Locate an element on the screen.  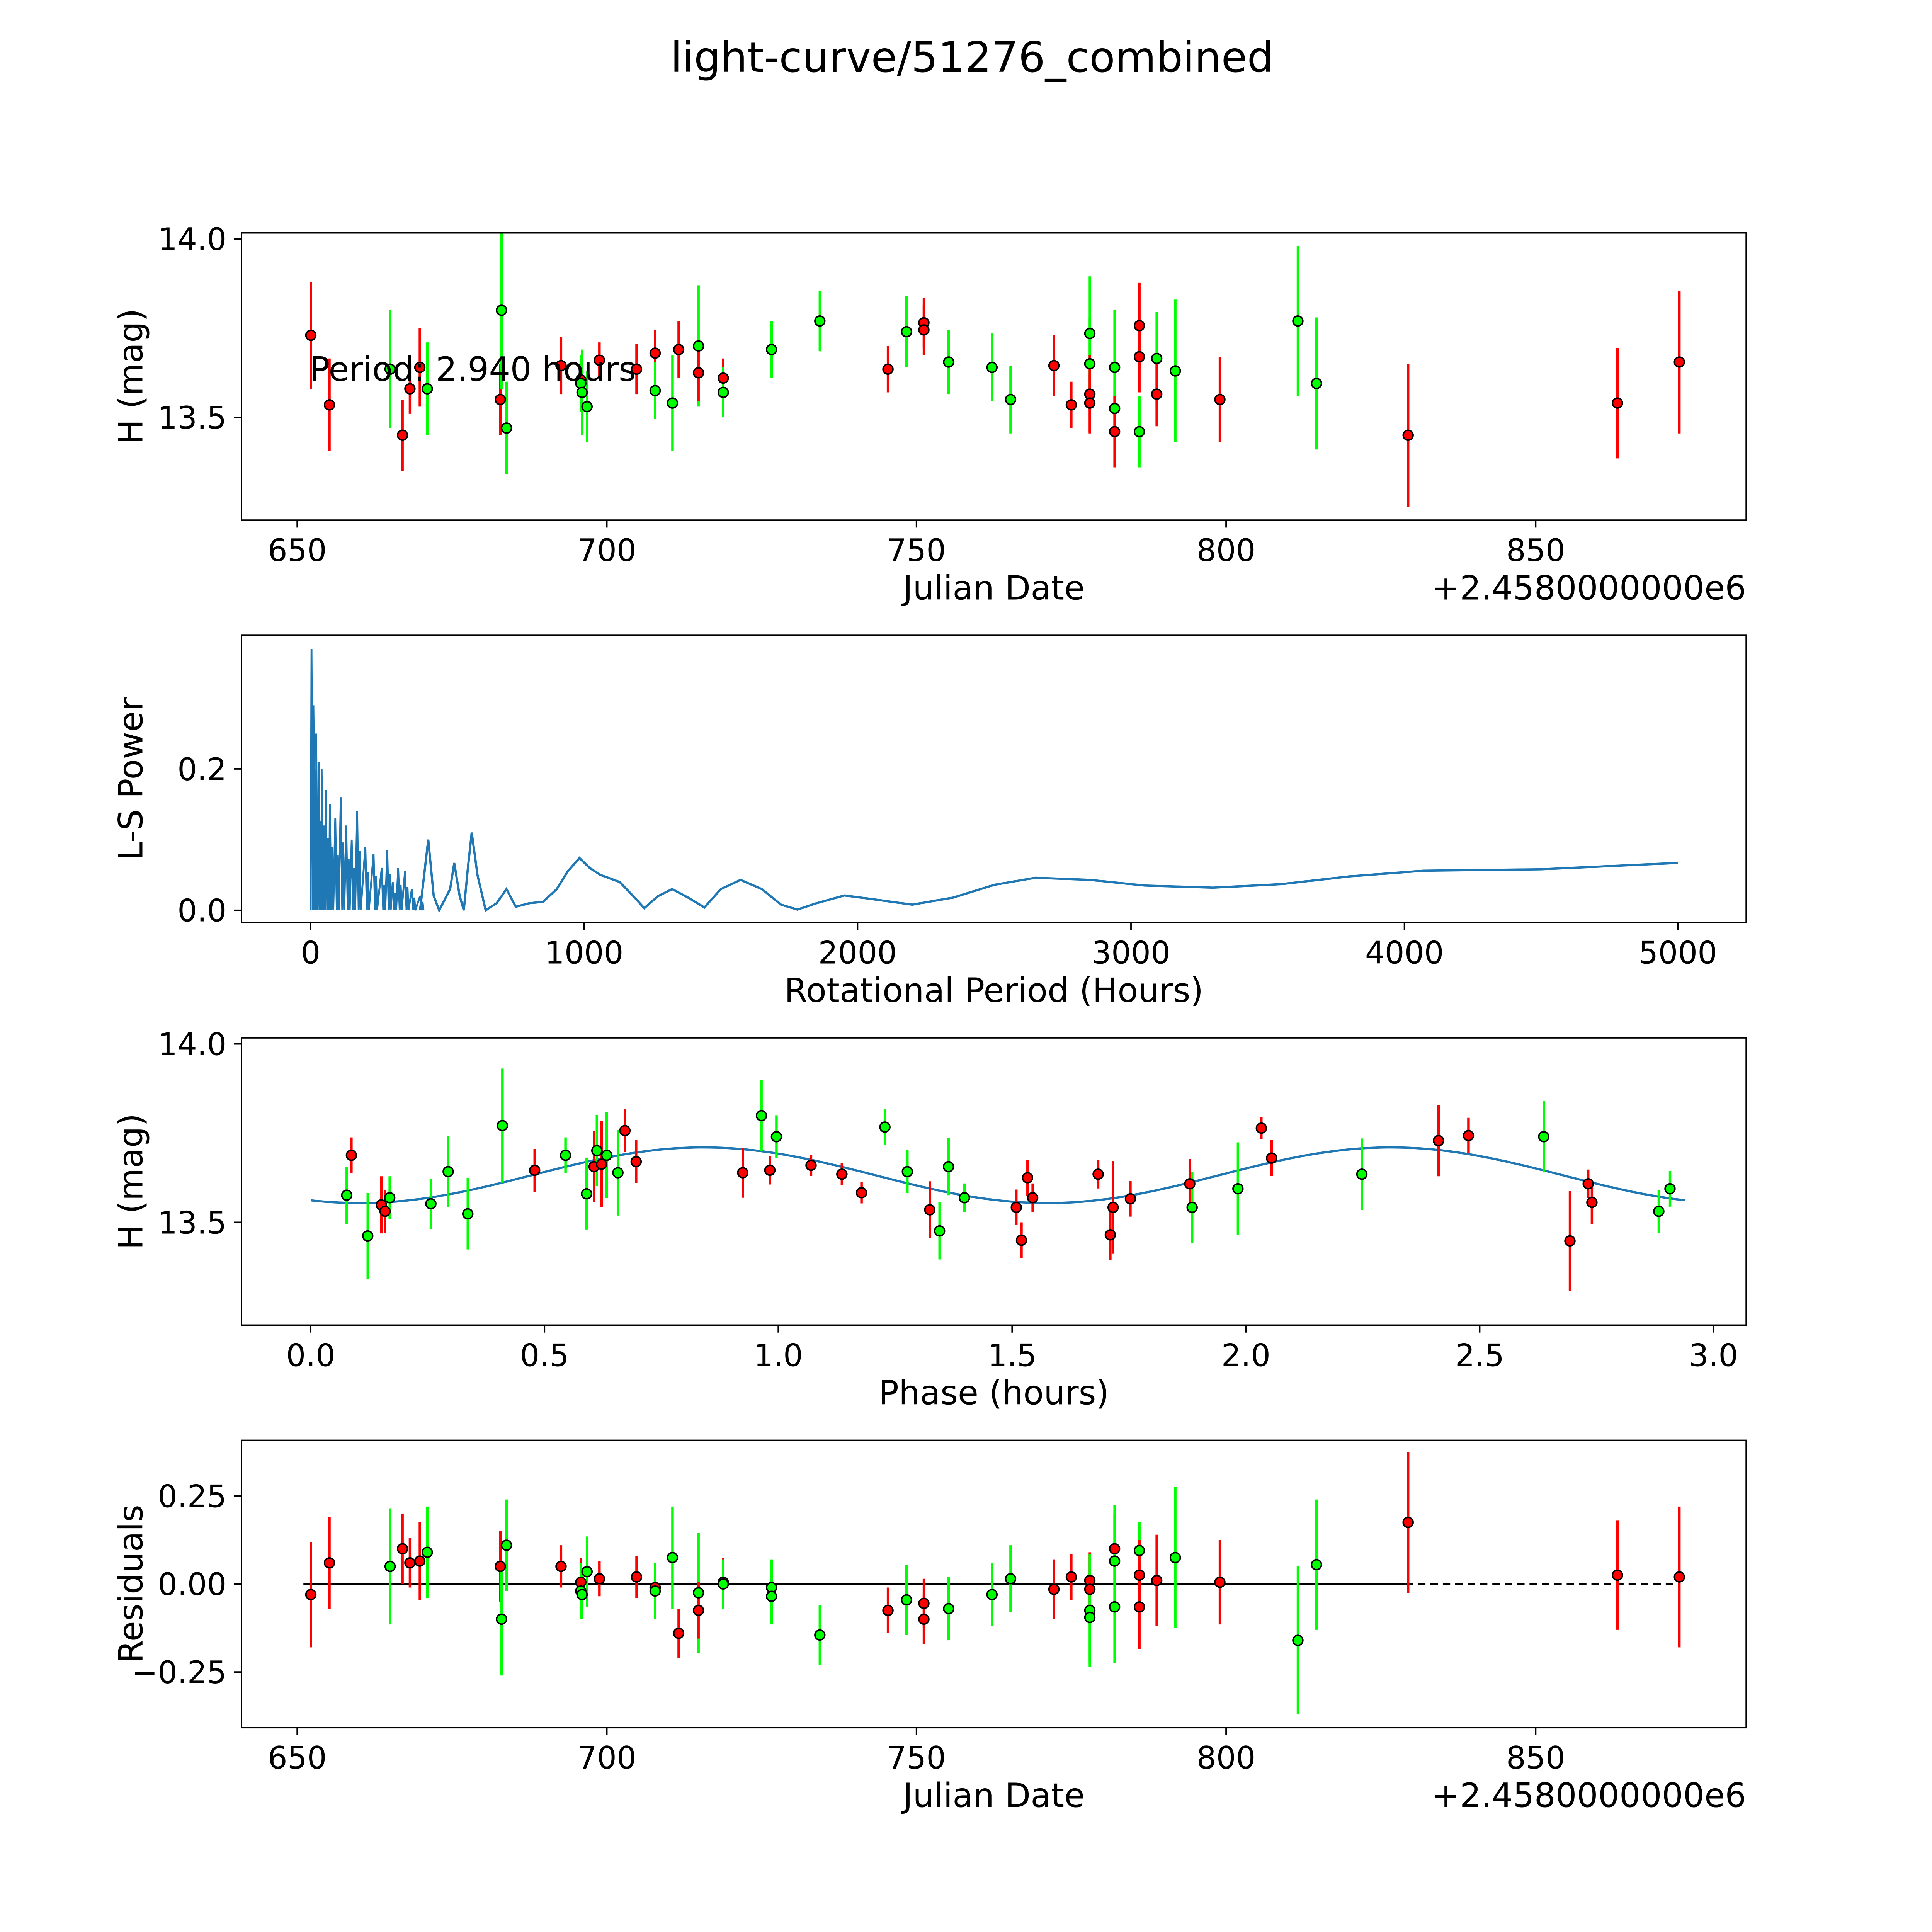
x-tick-label: 4000 is located at coordinates (1404, 953).